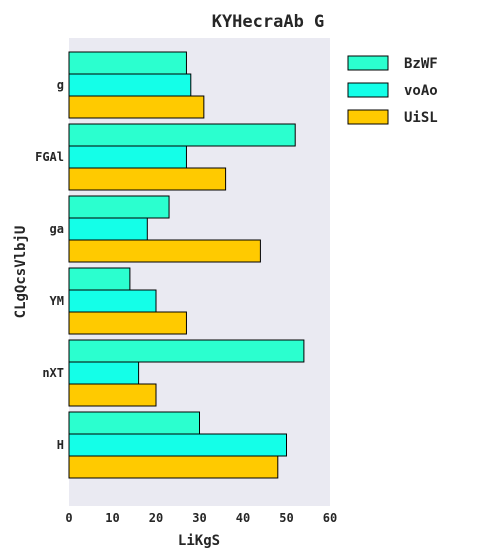 Image resolution: width=480 pixels, height=560 pixels. Describe the element at coordinates (421, 91) in the screenshot. I see `legend-label-voAo: voAo` at that location.